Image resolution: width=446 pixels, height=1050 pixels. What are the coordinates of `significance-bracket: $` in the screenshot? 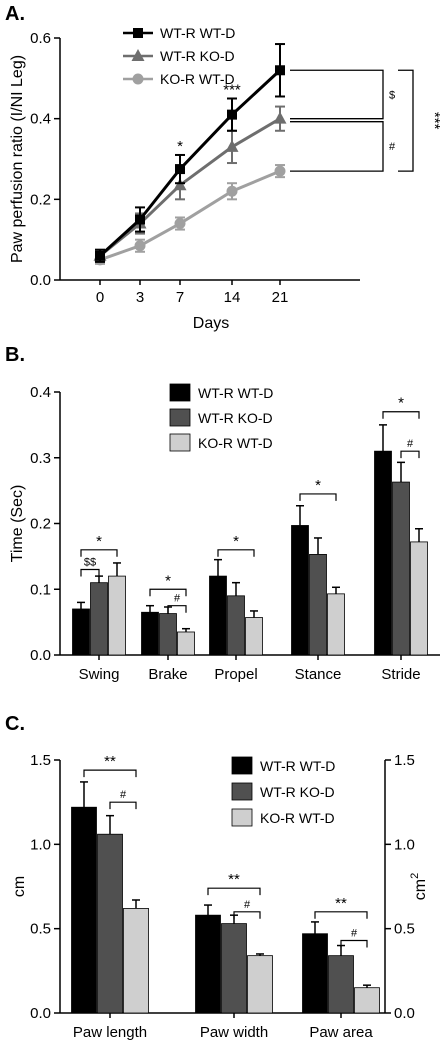 It's located at (342, 94).